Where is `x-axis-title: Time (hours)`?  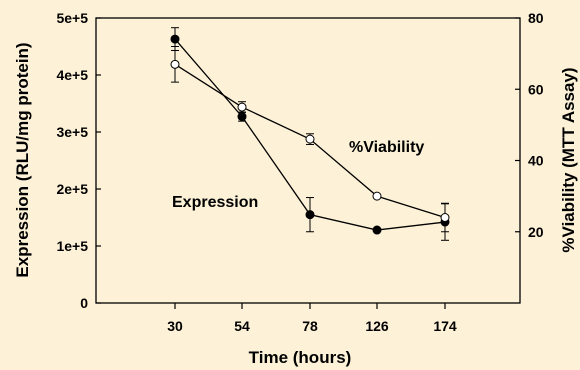
x-axis-title: Time (hours) is located at coordinates (300, 357).